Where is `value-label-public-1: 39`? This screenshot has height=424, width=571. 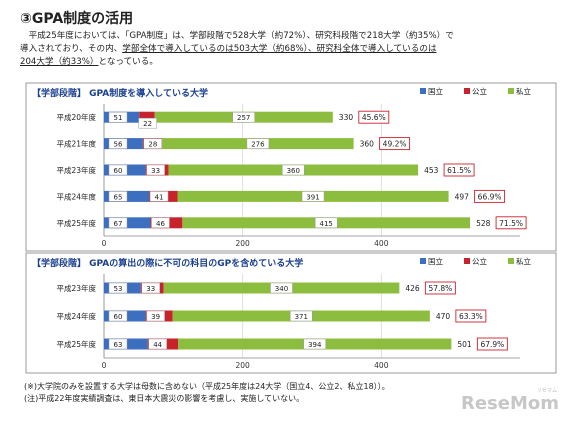 value-label-public-1: 39 is located at coordinates (155, 317).